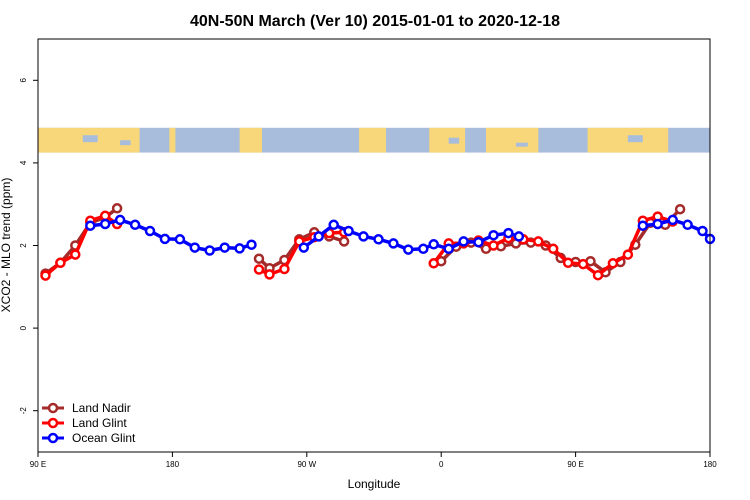  I want to click on y-tick-label: 6, so click(23, 80).